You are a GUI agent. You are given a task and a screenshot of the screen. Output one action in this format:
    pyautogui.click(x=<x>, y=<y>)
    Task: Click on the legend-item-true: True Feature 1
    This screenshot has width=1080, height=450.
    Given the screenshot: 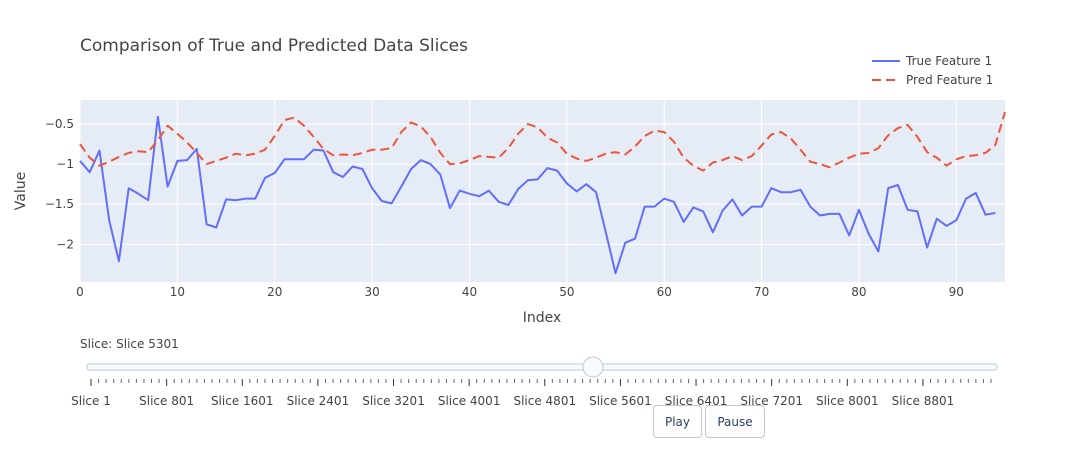 What is the action you would take?
    pyautogui.click(x=932, y=61)
    